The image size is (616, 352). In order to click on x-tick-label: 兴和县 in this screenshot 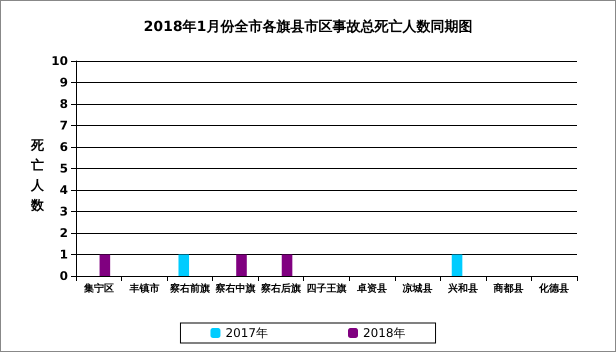, I will do `click(462, 288)`.